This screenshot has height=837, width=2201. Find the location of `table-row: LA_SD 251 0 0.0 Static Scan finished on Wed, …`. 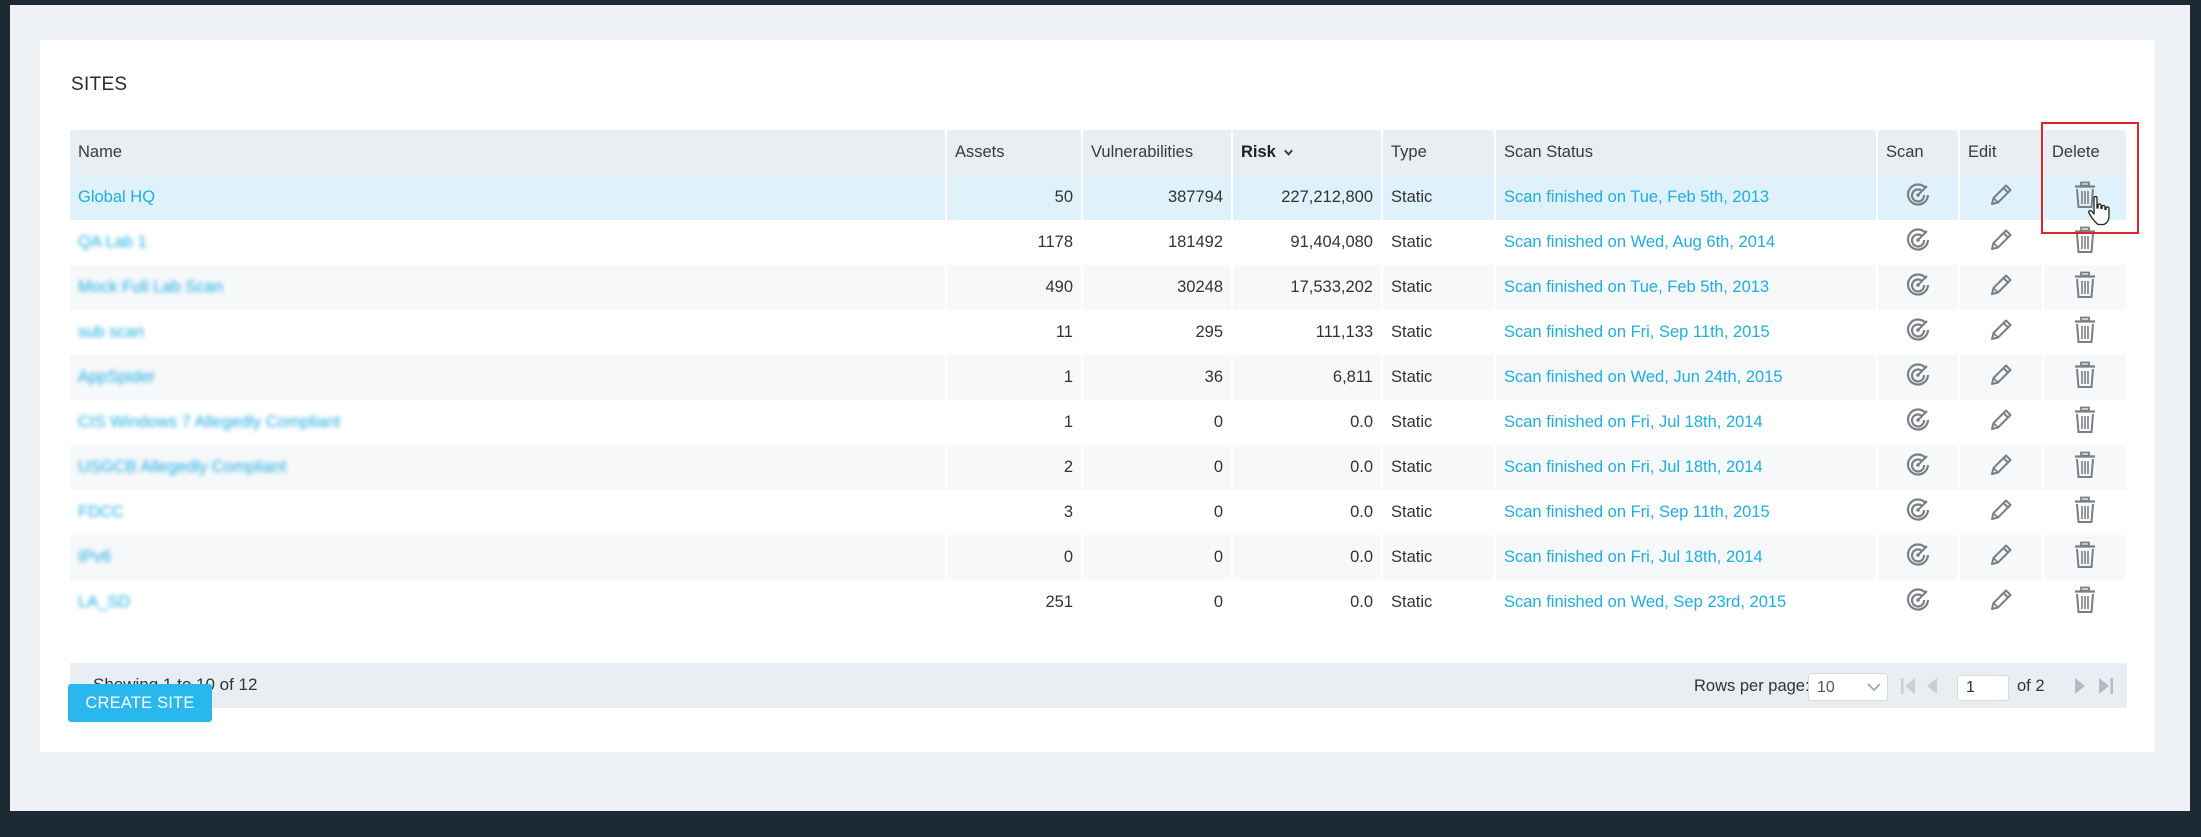

table-row: LA_SD 251 0 0.0 Static Scan finished on Wed, … is located at coordinates (1099, 602).